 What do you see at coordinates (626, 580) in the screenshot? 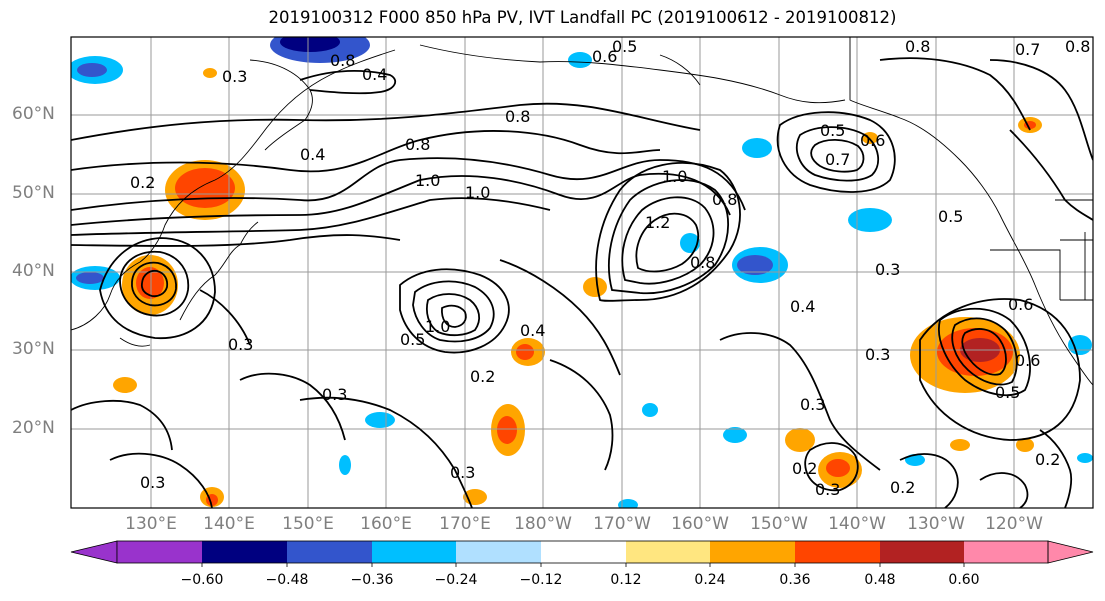
I see `colorbar-tick-label: 0.12` at bounding box center [626, 580].